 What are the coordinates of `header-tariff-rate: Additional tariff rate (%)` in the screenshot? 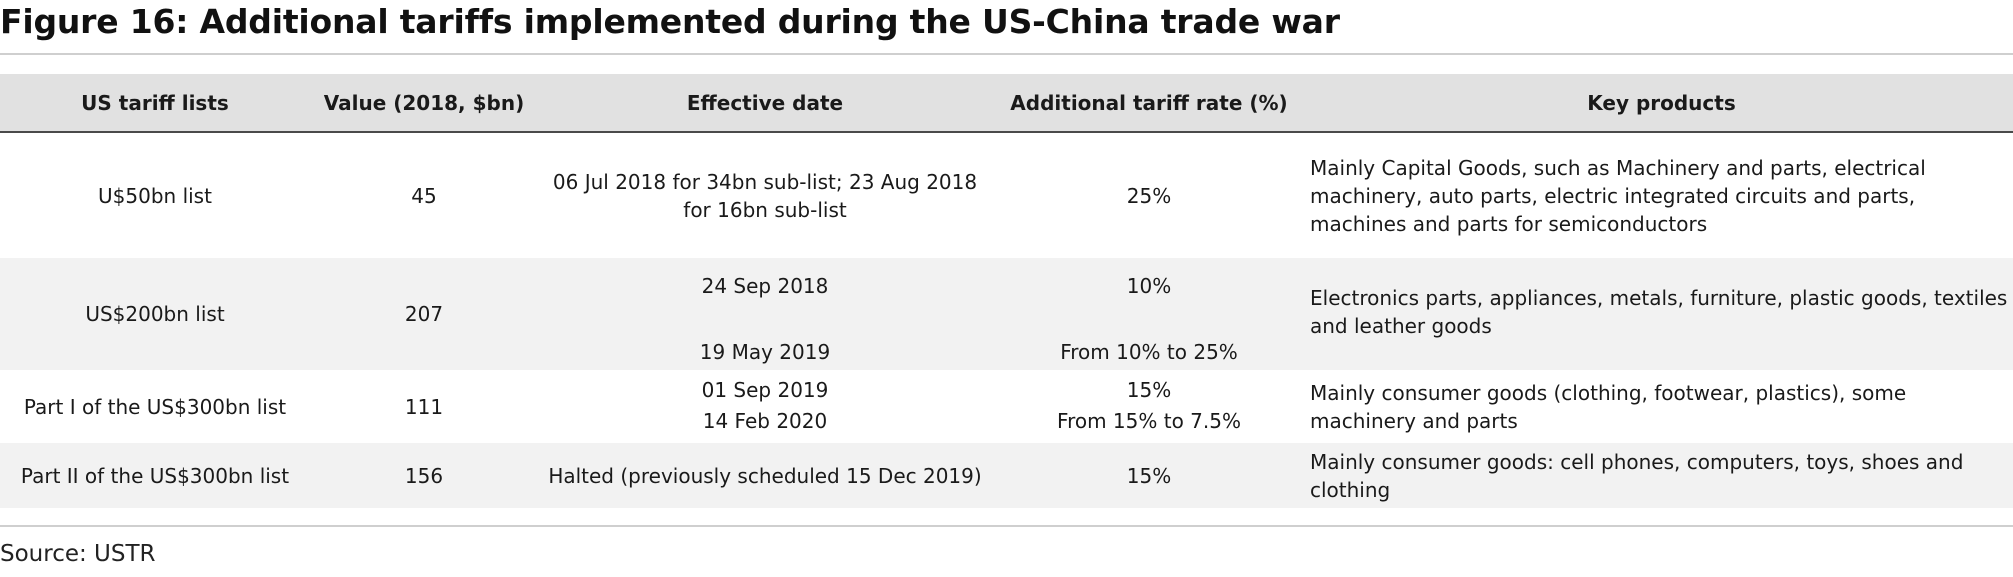 It's located at (1149, 102).